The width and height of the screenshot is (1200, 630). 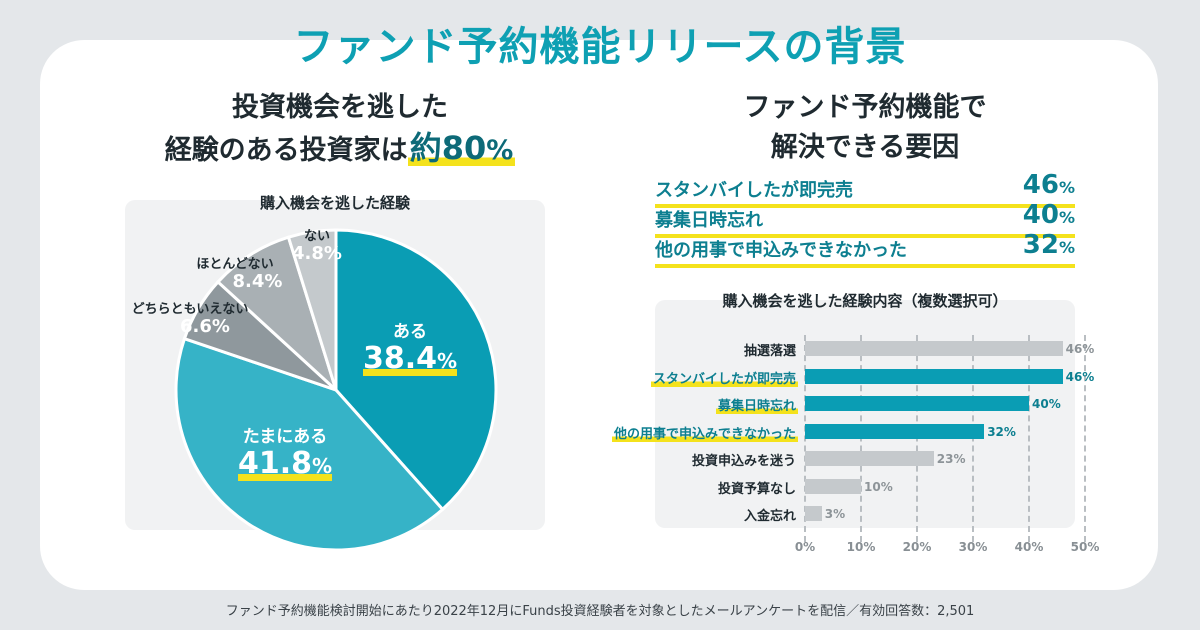 I want to click on reason-label: 他の用事で申込みできなかった, so click(x=781, y=250).